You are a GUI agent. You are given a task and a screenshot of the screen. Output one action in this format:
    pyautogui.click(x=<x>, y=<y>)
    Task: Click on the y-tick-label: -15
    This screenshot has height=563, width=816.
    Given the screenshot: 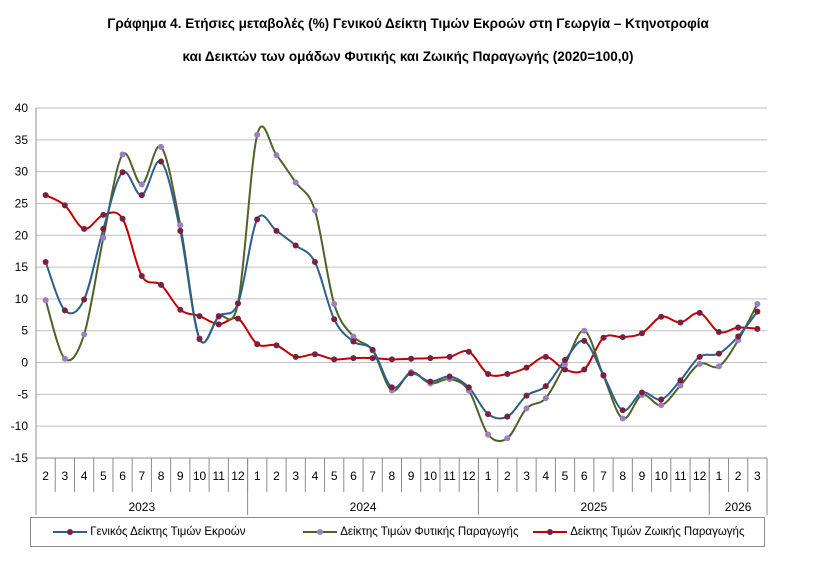 What is the action you would take?
    pyautogui.click(x=20, y=458)
    